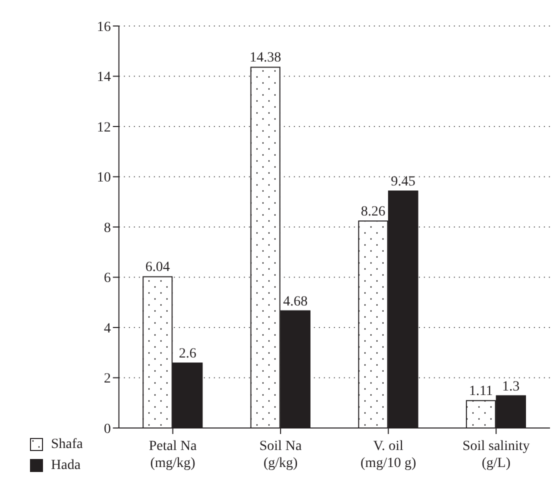 The width and height of the screenshot is (560, 485). What do you see at coordinates (103, 78) in the screenshot?
I see `y-tick-label: 14` at bounding box center [103, 78].